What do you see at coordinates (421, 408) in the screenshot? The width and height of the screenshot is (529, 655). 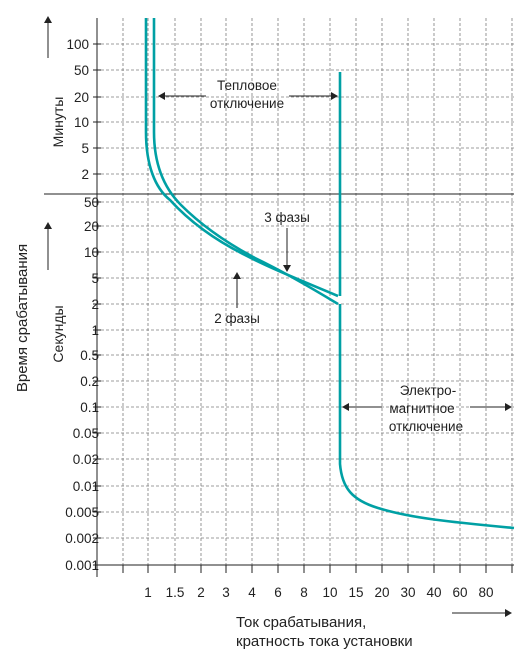 I see `magnetic-label-line2: магнитное` at bounding box center [421, 408].